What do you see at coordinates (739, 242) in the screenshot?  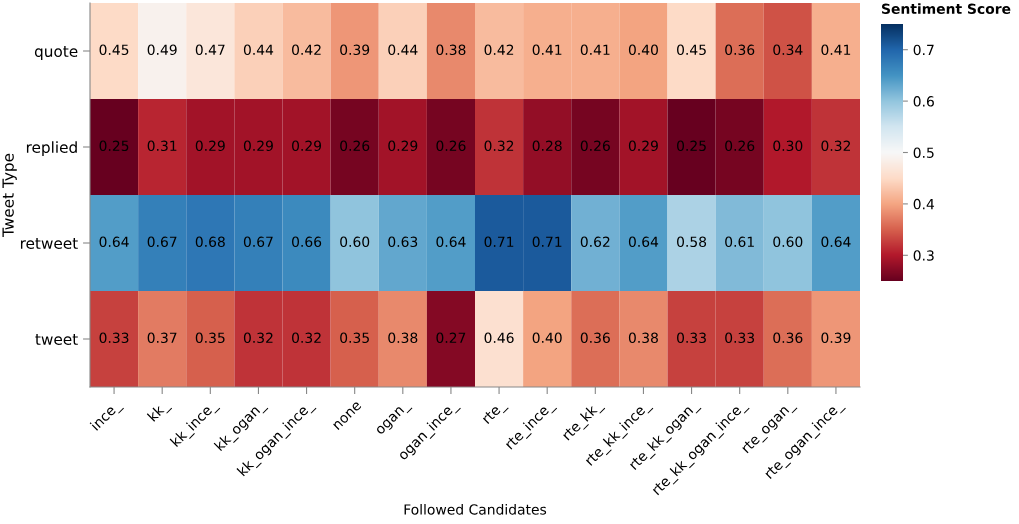 I see `data-label: 0.61` at bounding box center [739, 242].